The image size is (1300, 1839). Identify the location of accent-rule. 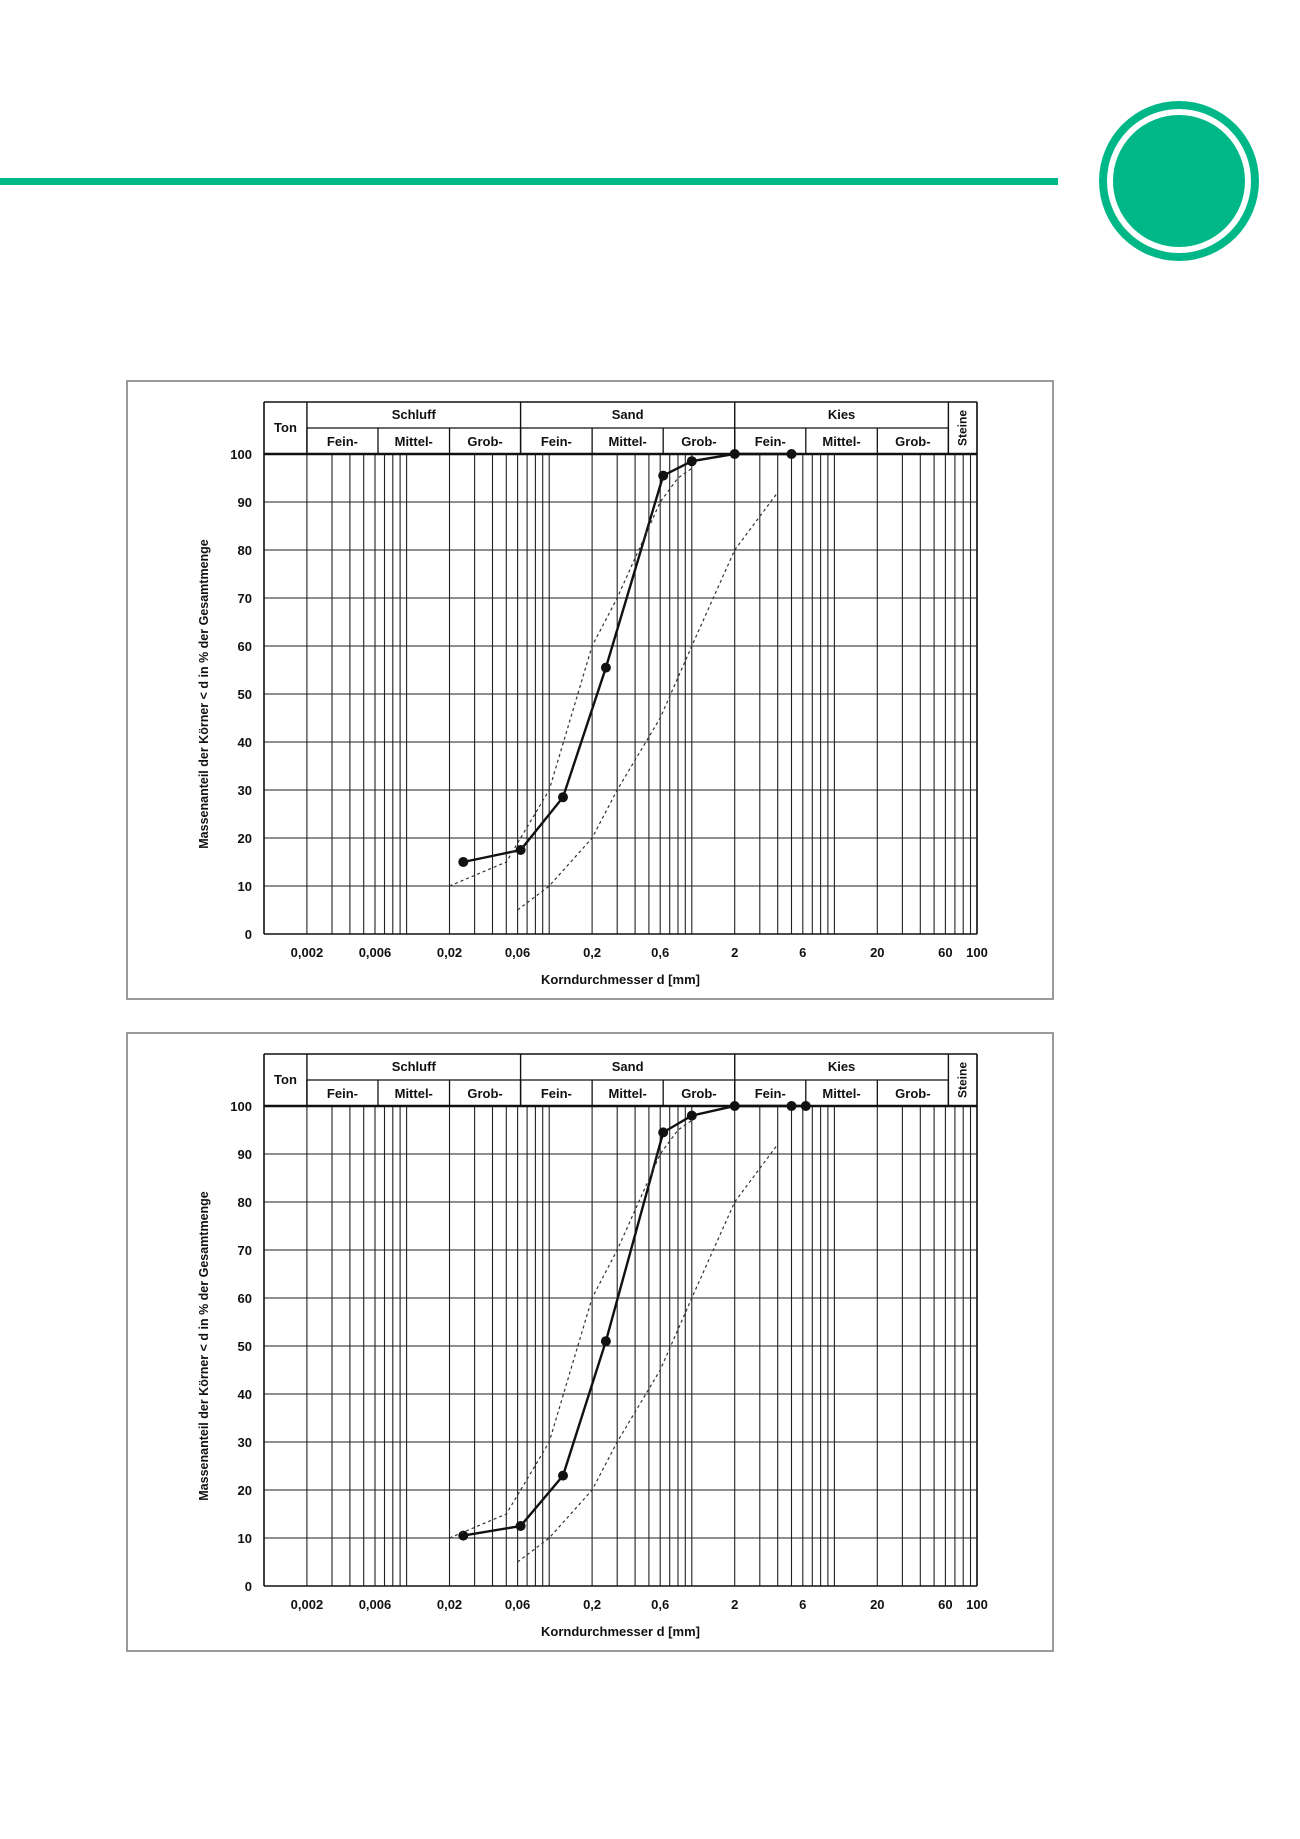
(529, 181).